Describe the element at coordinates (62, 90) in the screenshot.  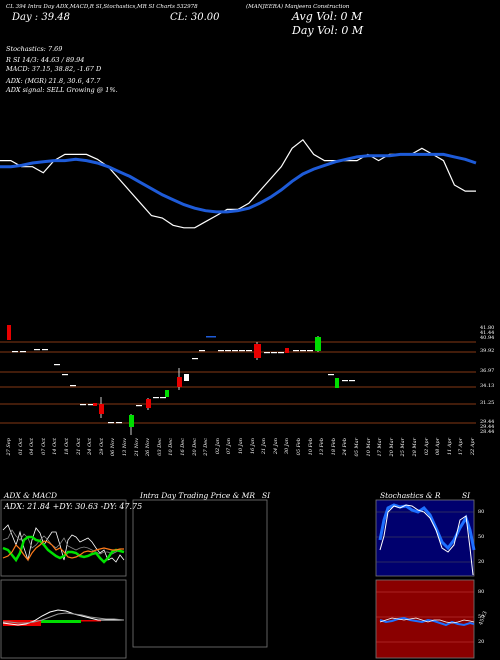
I see `adx-signal: ADX signal: SELL Growing @ 1%.` at that location.